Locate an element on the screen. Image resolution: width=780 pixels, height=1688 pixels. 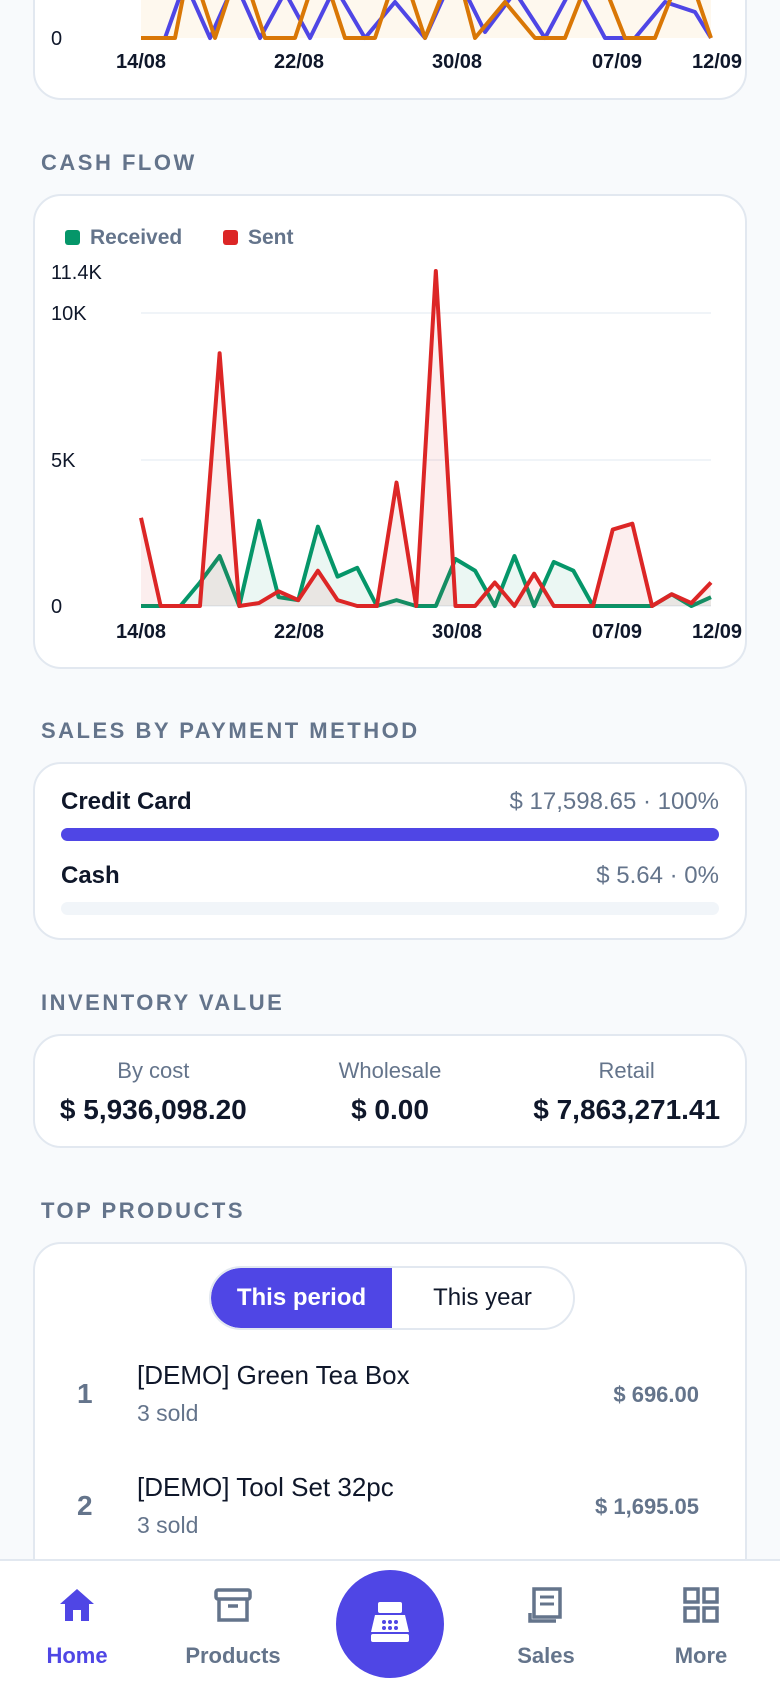
nav-more: More is located at coordinates (701, 1624).